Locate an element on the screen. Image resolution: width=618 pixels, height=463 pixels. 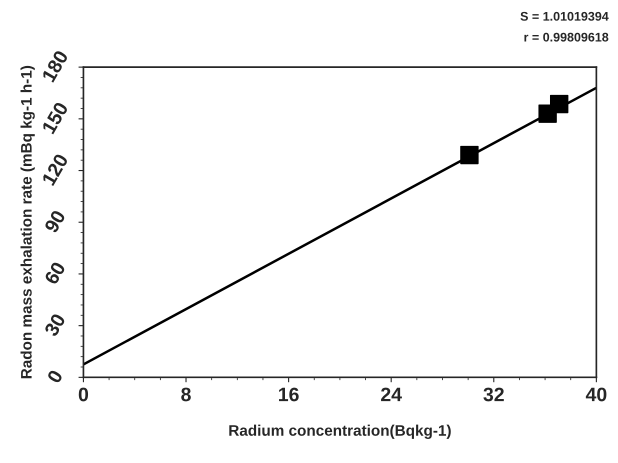
y-axis-title: Radon mass exhalation rate (mBq kg-1 h-1) is located at coordinates (27, 222).